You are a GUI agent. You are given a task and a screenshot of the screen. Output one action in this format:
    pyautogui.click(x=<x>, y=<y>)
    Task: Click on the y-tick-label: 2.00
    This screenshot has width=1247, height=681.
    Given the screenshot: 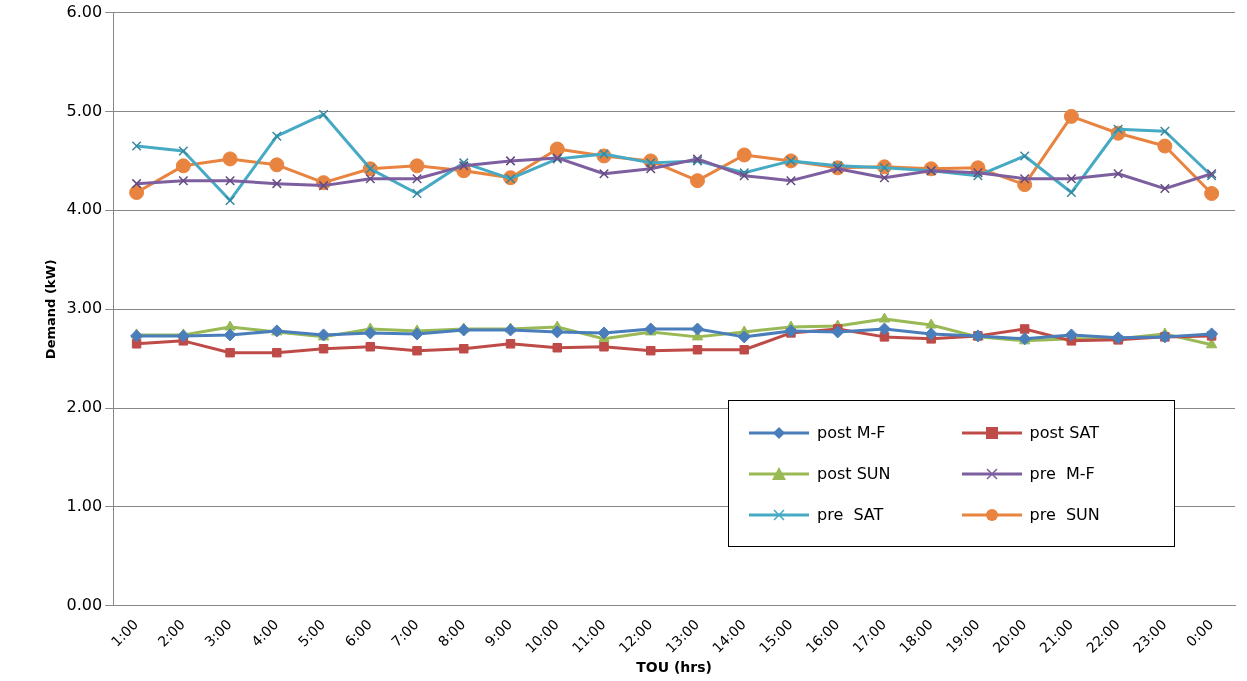 What is the action you would take?
    pyautogui.click(x=84, y=407)
    